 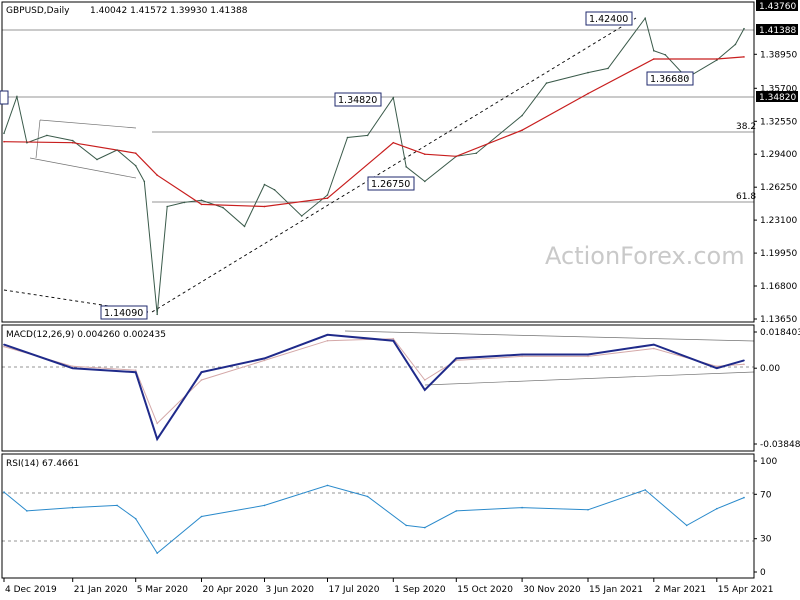 I want to click on price-axis-tick-label: 1.13650, so click(x=778, y=320).